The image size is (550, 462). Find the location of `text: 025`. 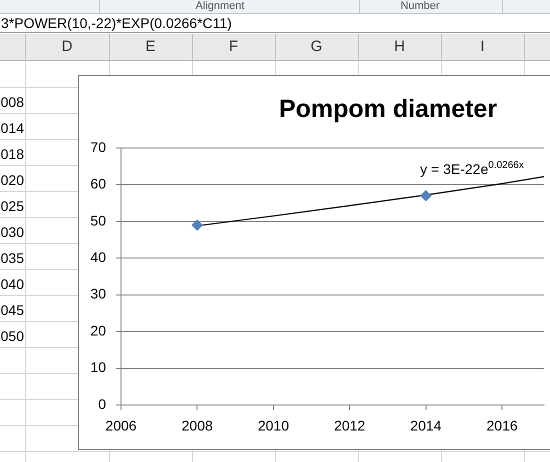

text: 025 is located at coordinates (12, 206).